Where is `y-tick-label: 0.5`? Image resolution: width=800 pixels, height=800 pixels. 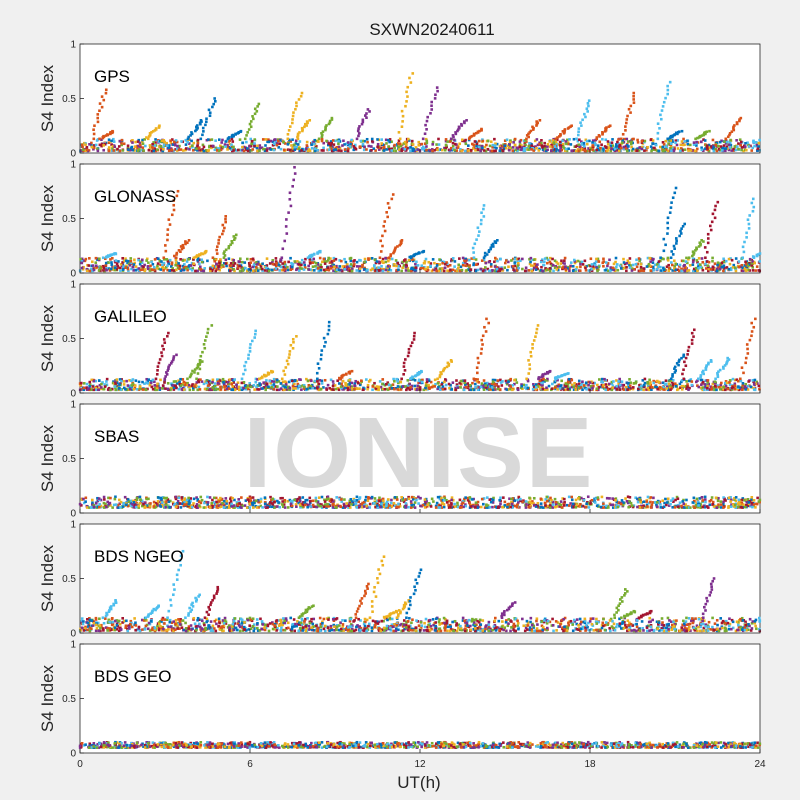 y-tick-label: 0.5 is located at coordinates (69, 99).